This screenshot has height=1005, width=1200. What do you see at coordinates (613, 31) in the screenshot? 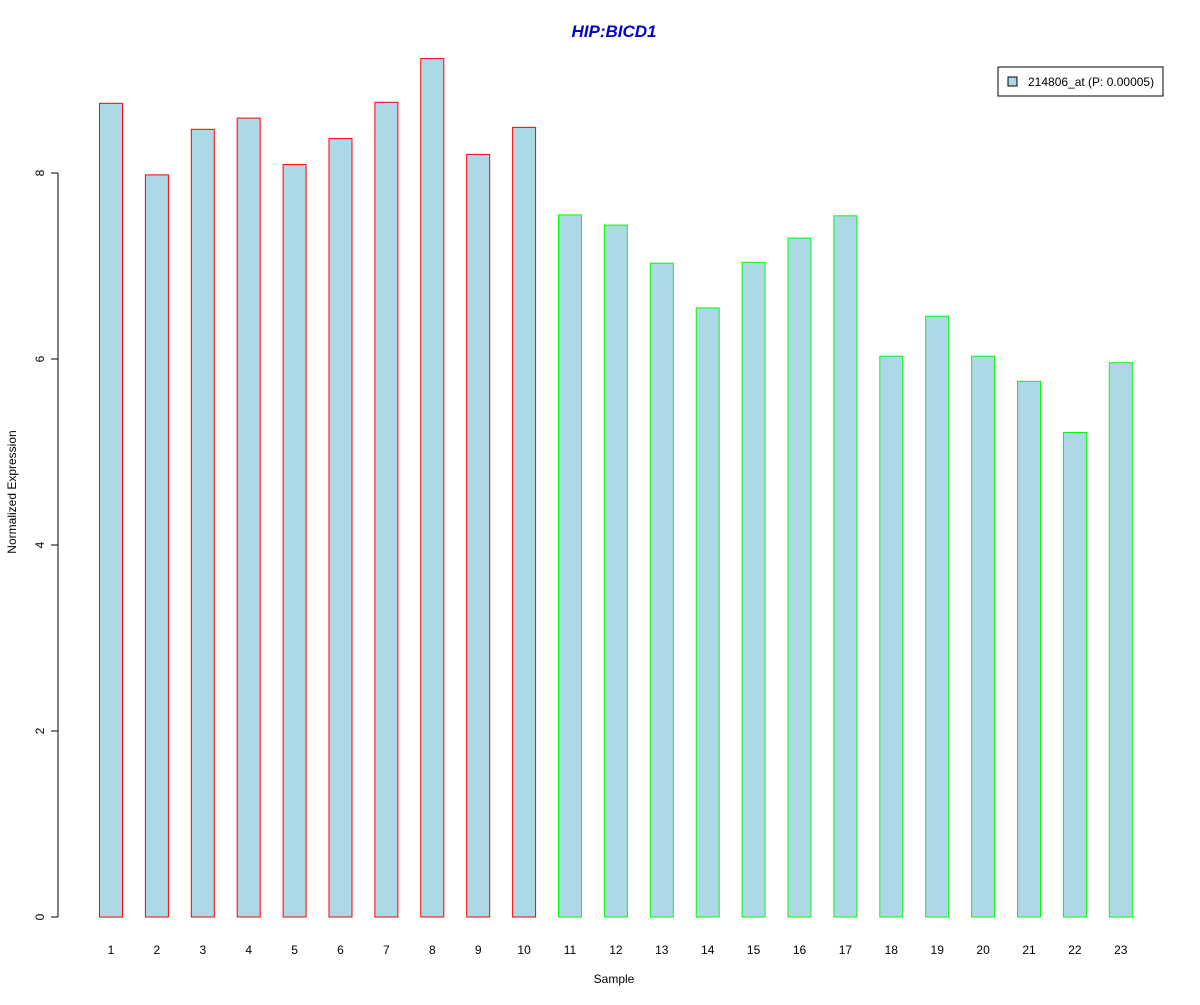
I see `chart-title: HIP:BICD1` at bounding box center [613, 31].